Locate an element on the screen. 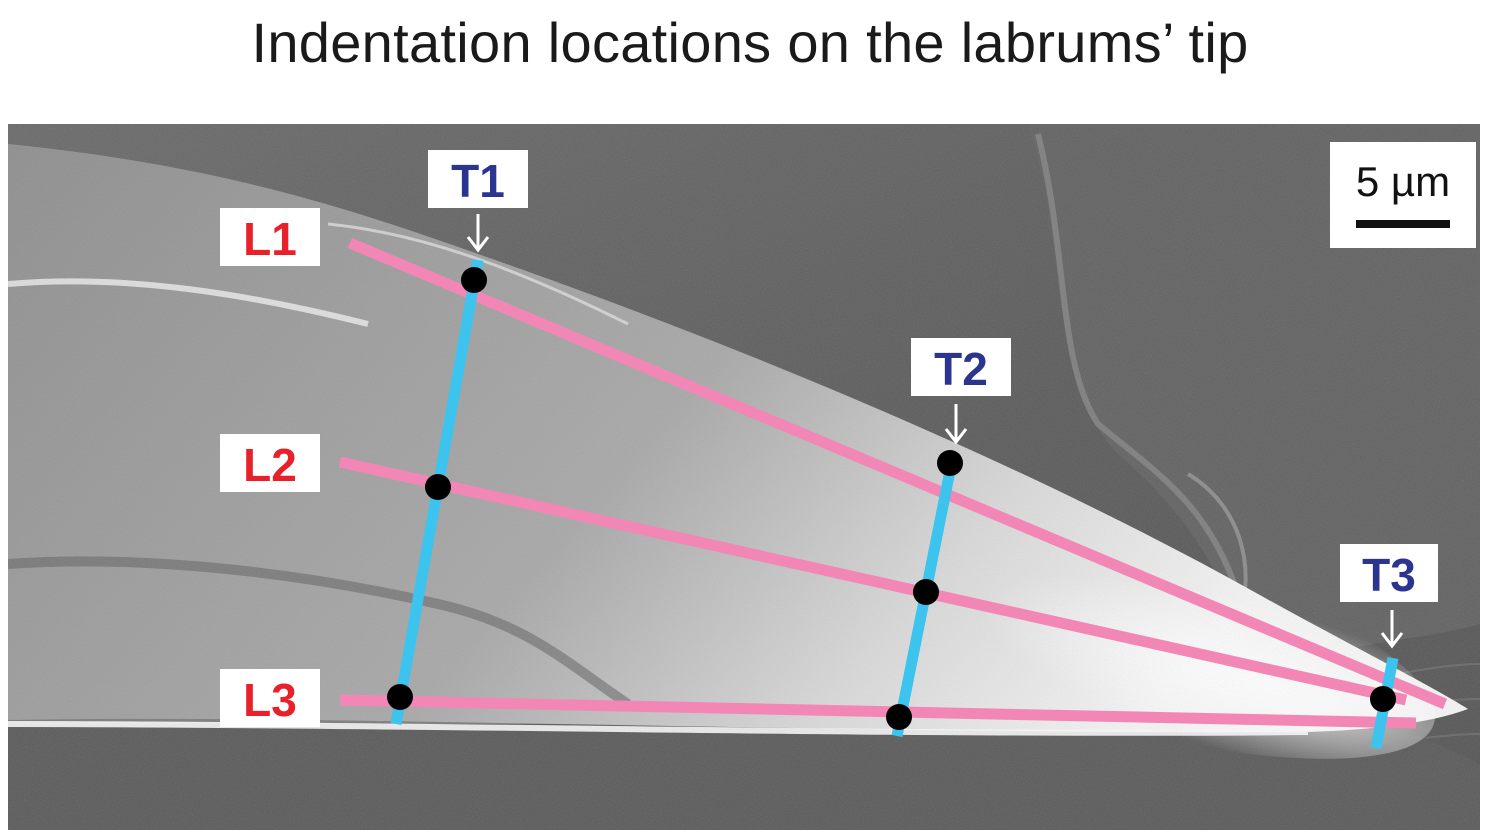 The width and height of the screenshot is (1500, 835). svg-text: T2 is located at coordinates (961, 369).